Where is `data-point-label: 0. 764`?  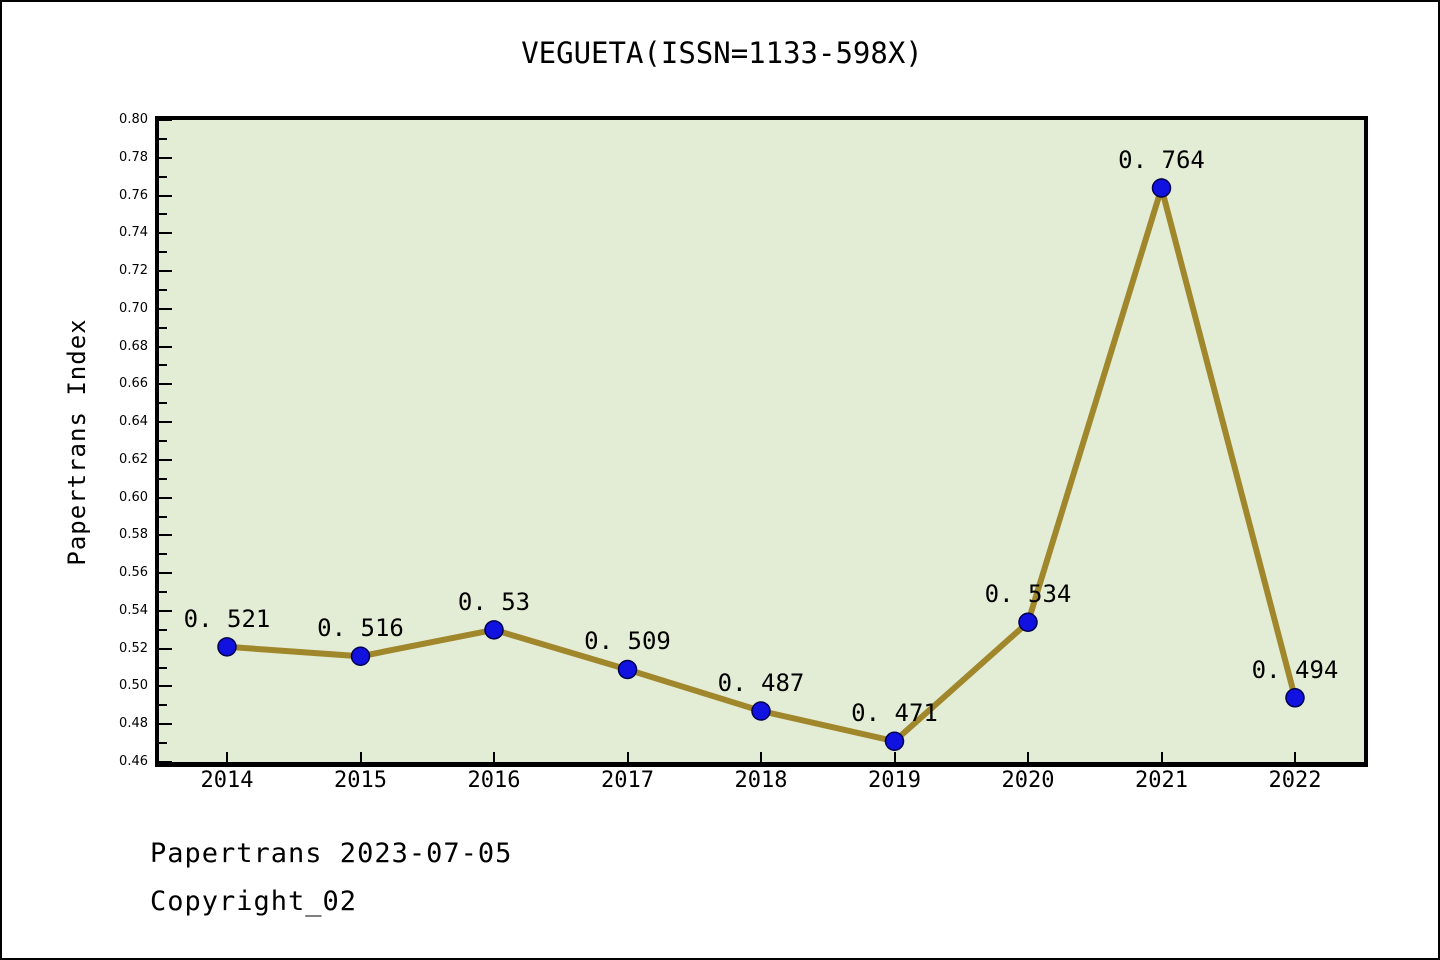 data-point-label: 0. 764 is located at coordinates (1161, 159).